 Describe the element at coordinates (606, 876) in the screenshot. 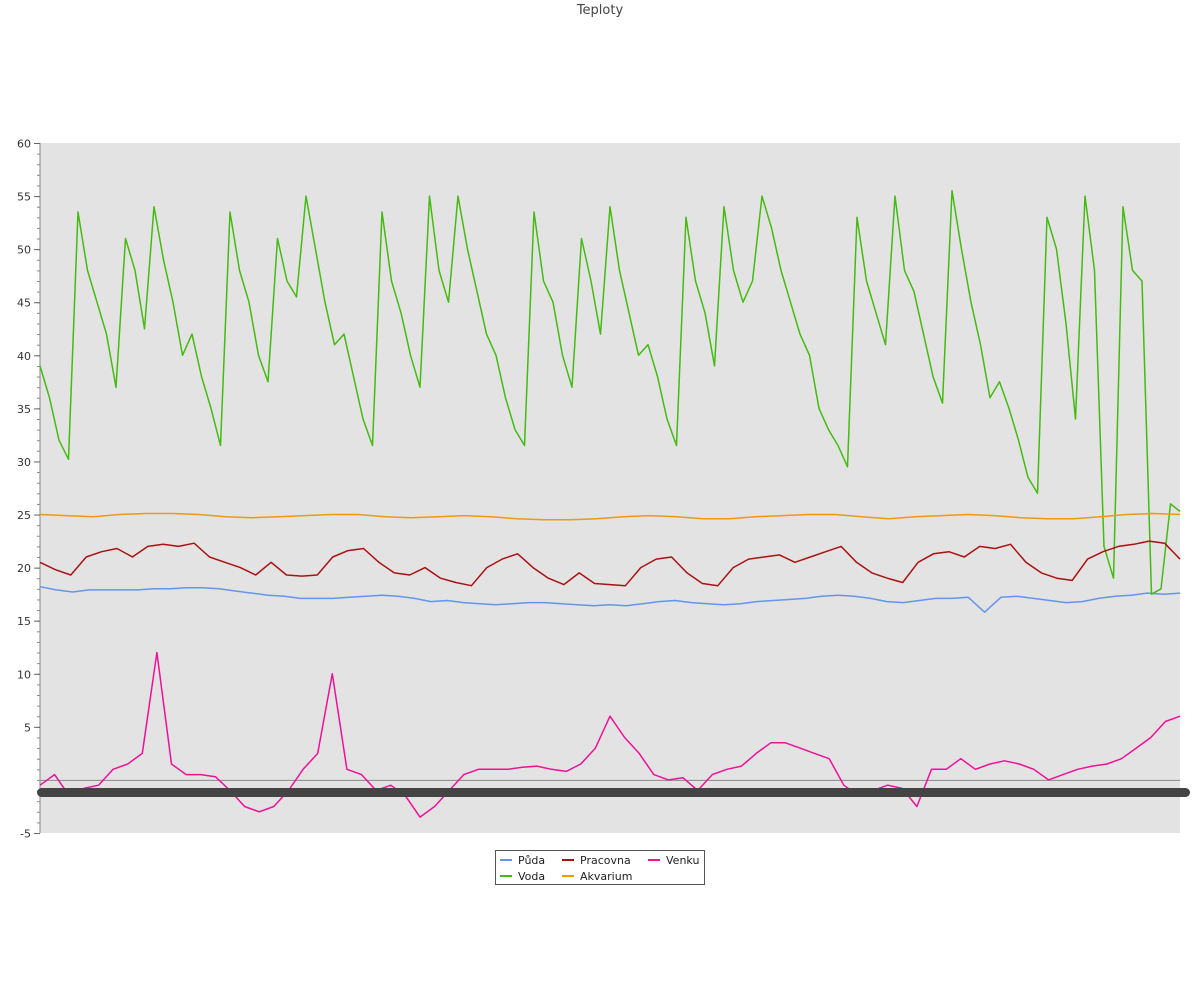

I see `legend-label-akvarium: Akvarium` at that location.